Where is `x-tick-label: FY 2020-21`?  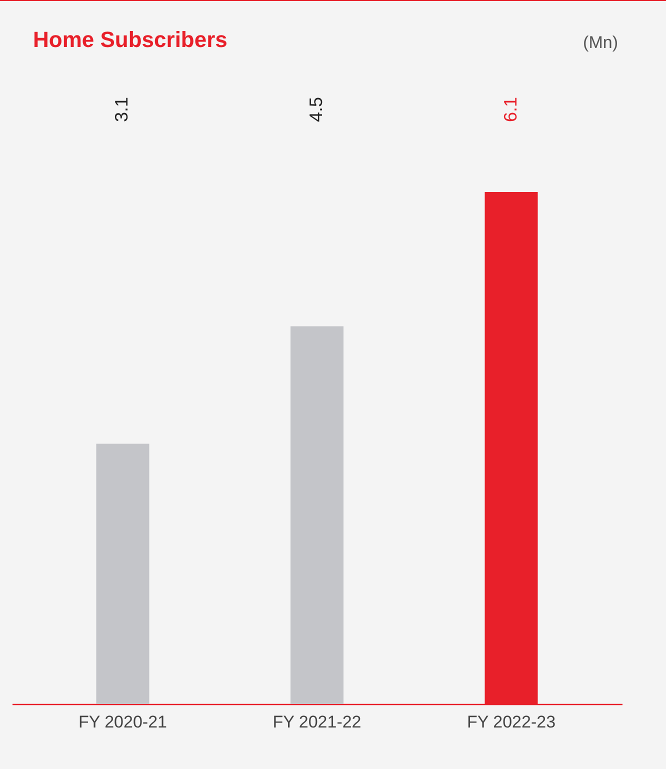 x-tick-label: FY 2020-21 is located at coordinates (122, 722).